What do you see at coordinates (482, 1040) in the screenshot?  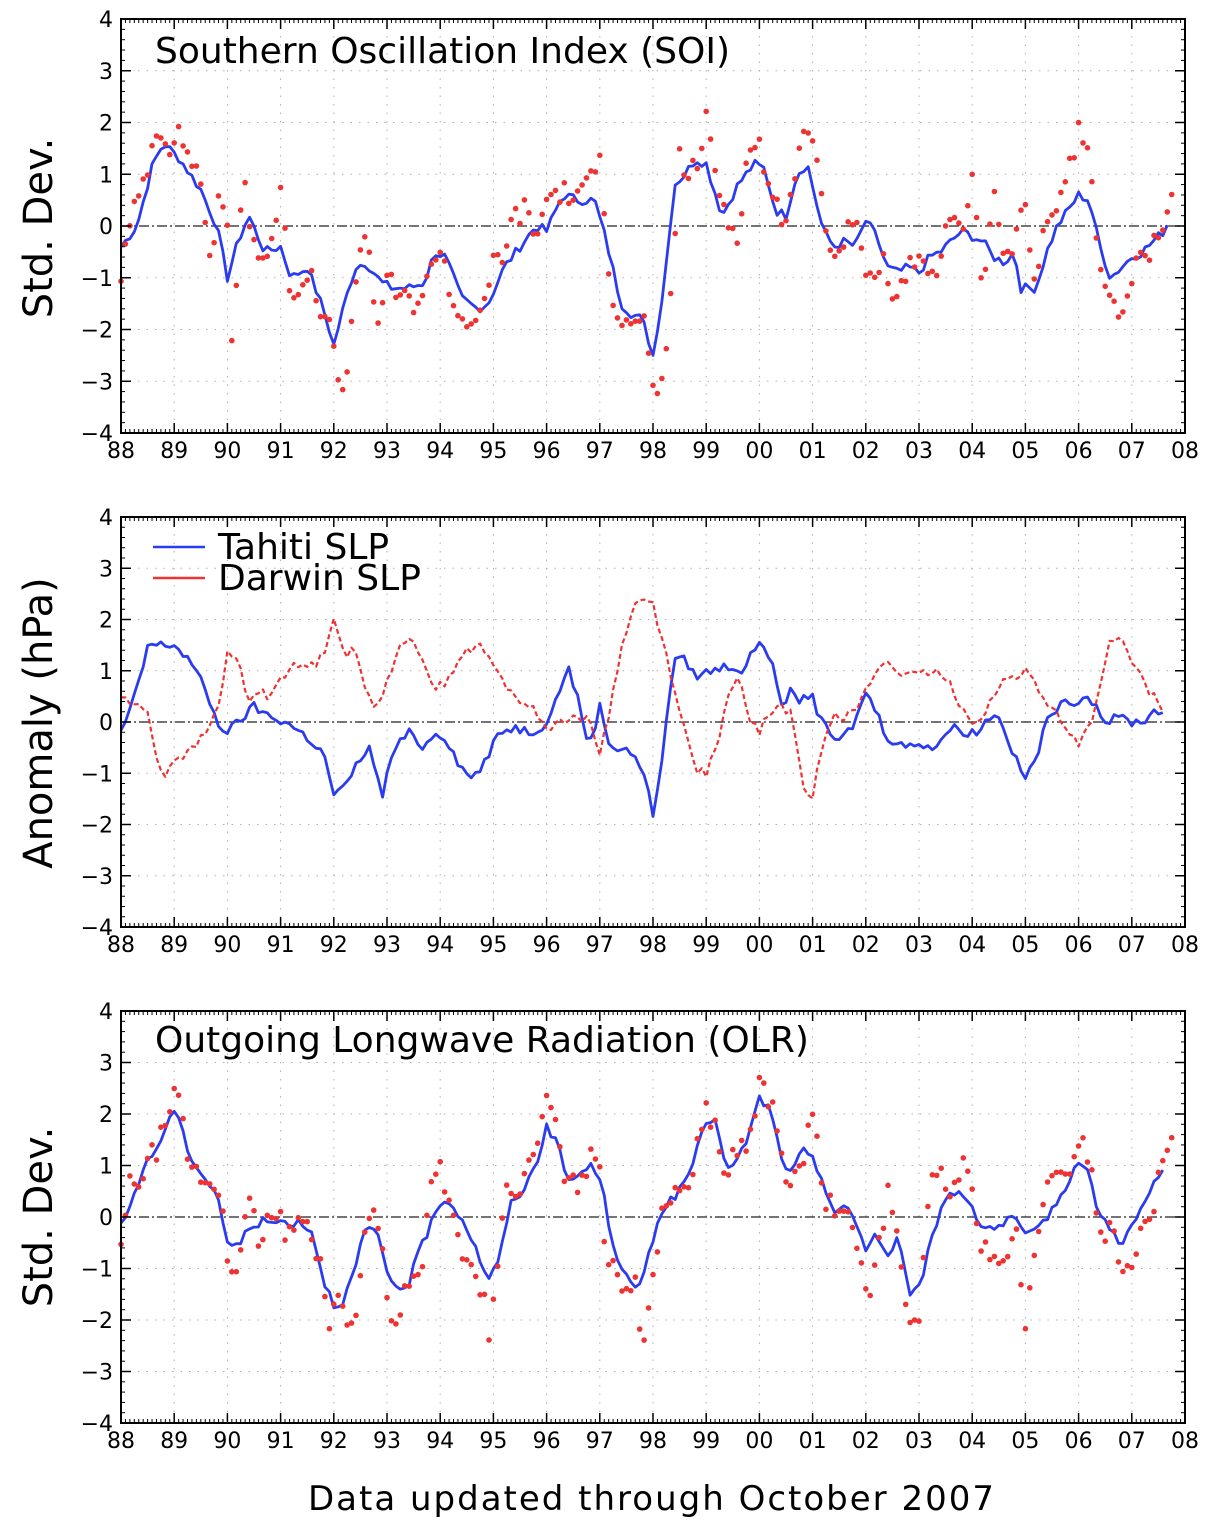 I see `olr-title: Outgoing Longwave Radiation (OLR)` at bounding box center [482, 1040].